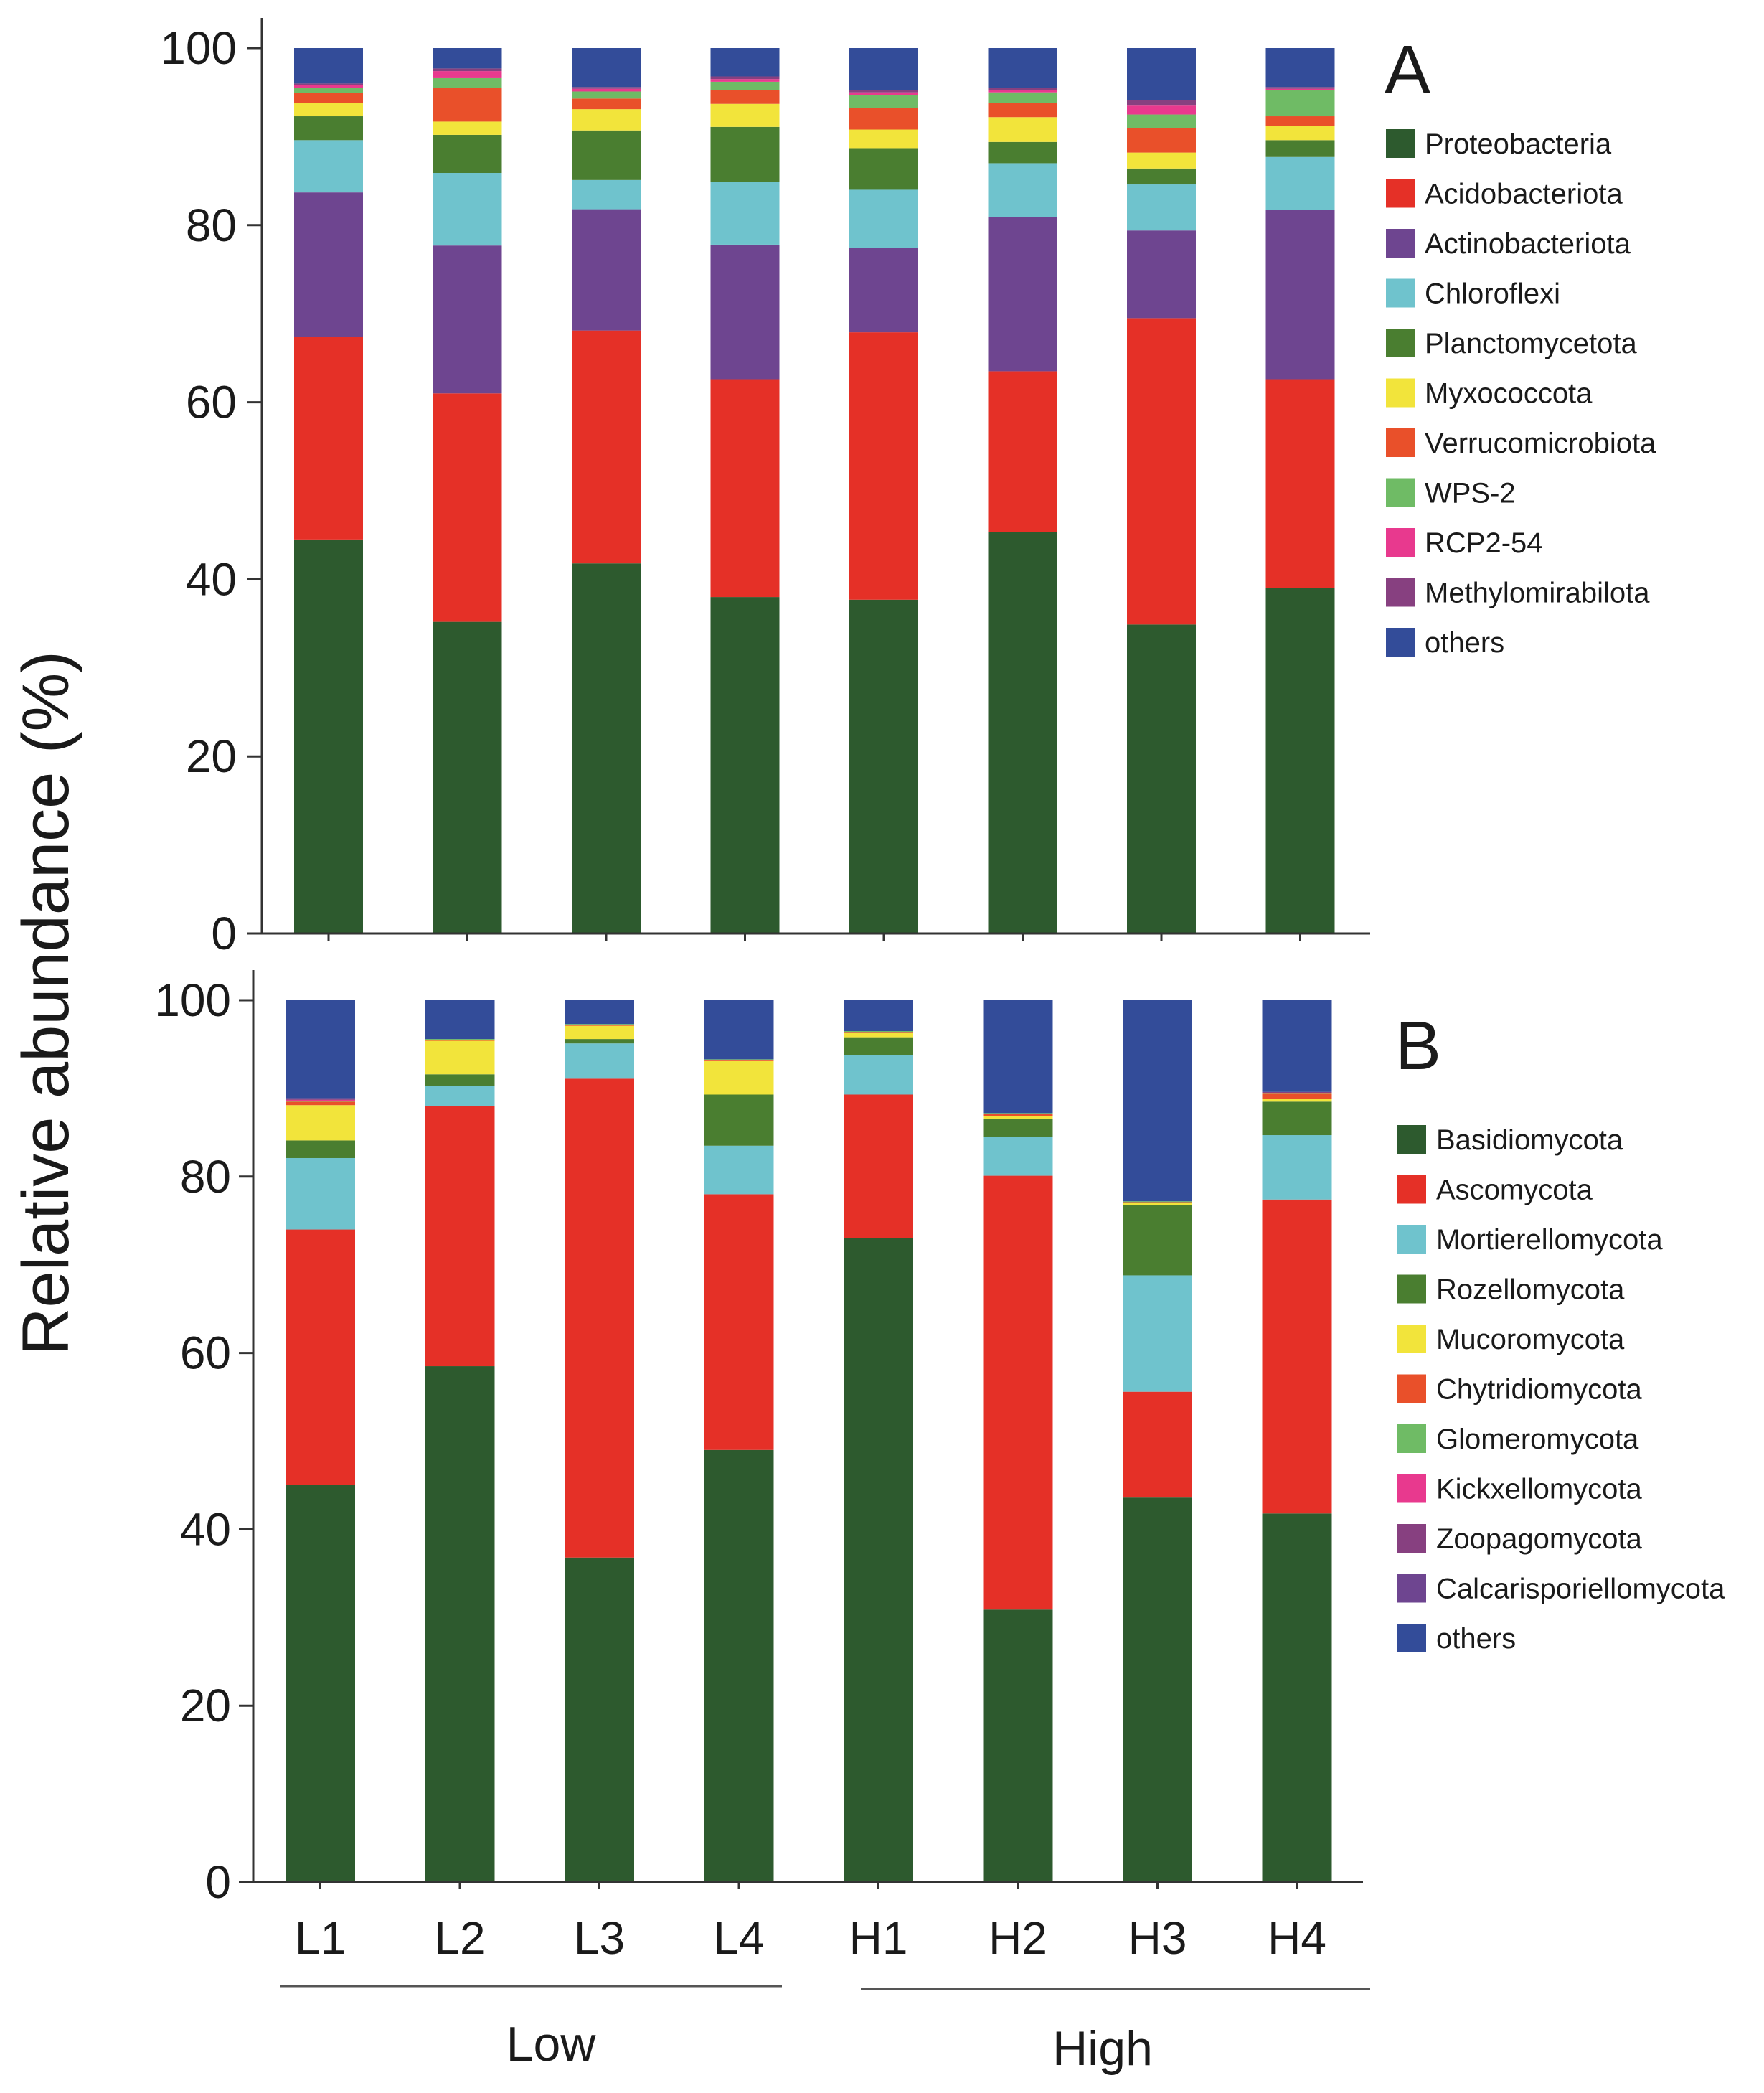  What do you see at coordinates (606, 270) in the screenshot?
I see `segment-L3-actinobacteriota` at bounding box center [606, 270].